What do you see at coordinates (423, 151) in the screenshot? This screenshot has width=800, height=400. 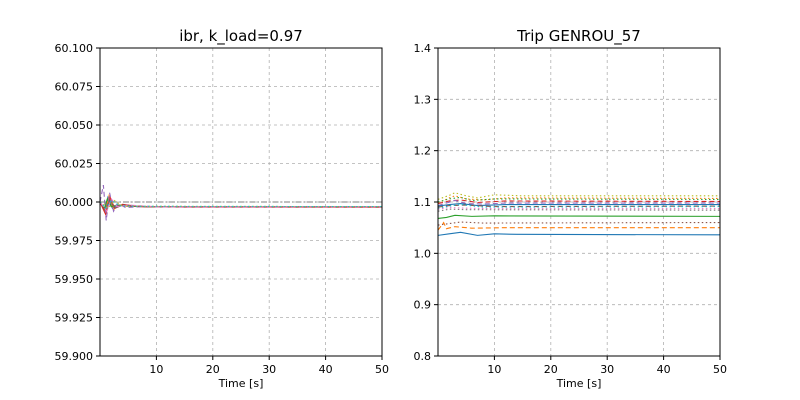 I see `y-tick-label: 1.2` at bounding box center [423, 151].